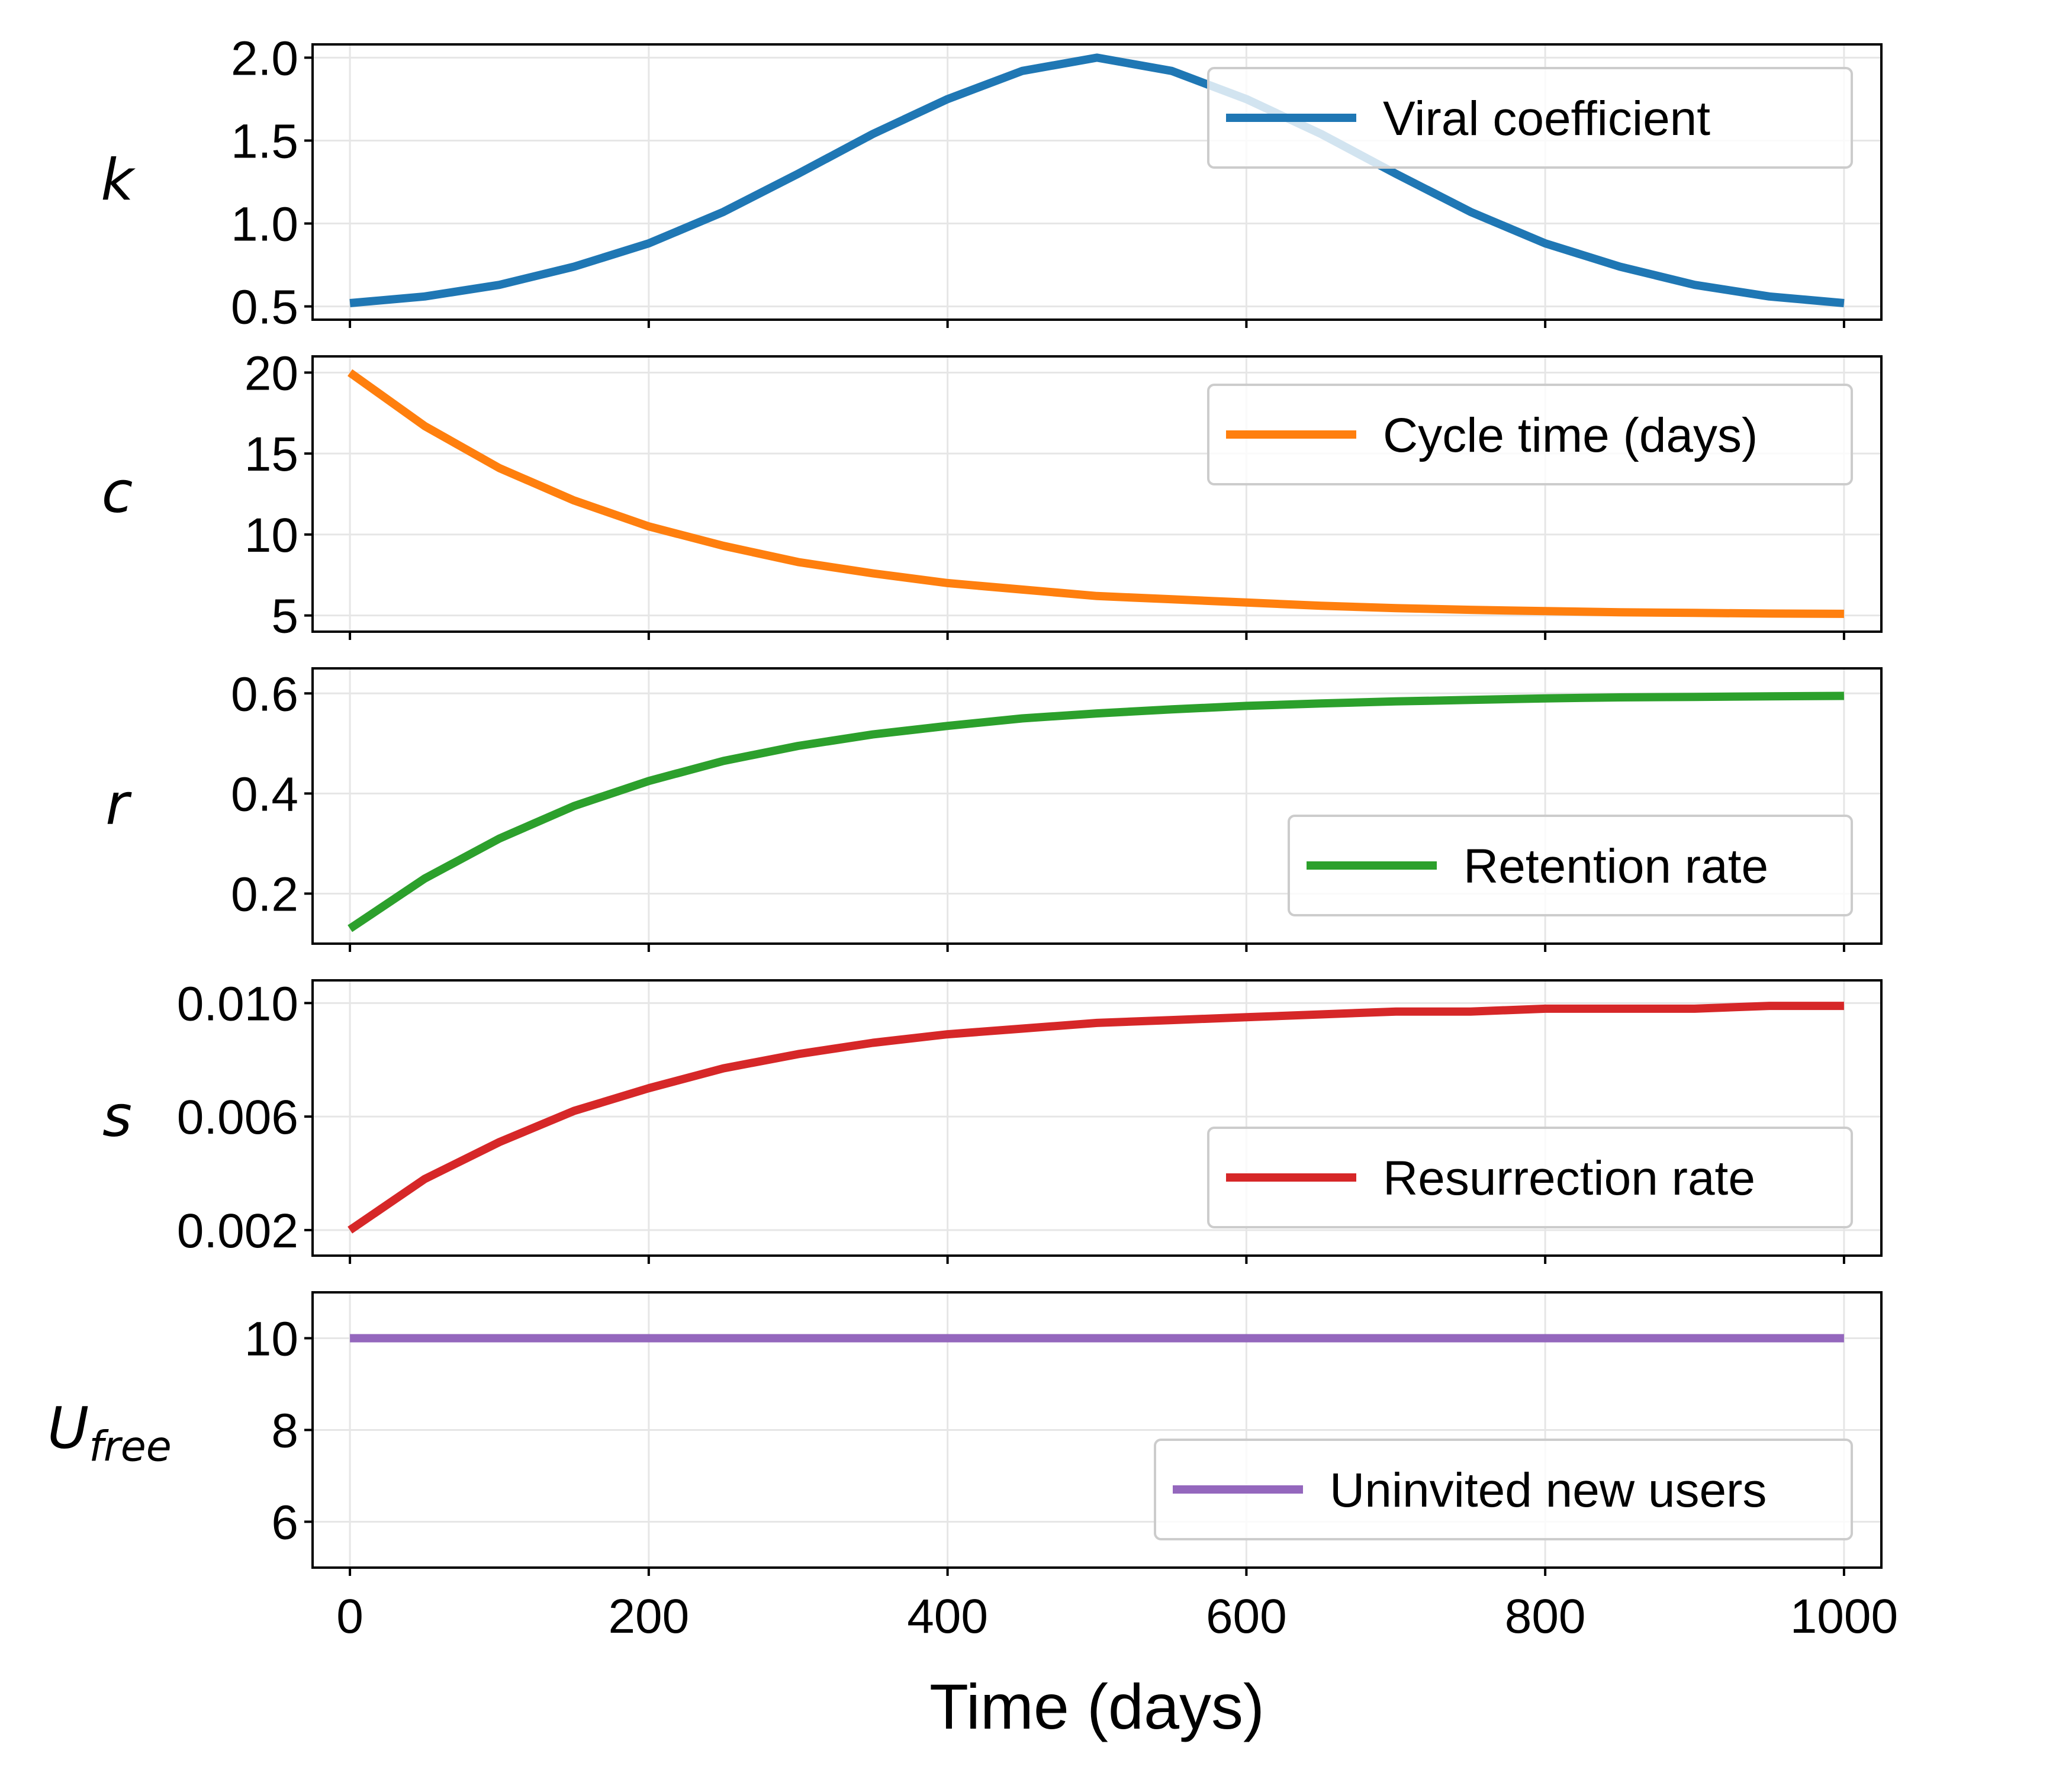 The image size is (2072, 1776). Describe the element at coordinates (947, 1616) in the screenshot. I see `x-tick-label: 400` at that location.